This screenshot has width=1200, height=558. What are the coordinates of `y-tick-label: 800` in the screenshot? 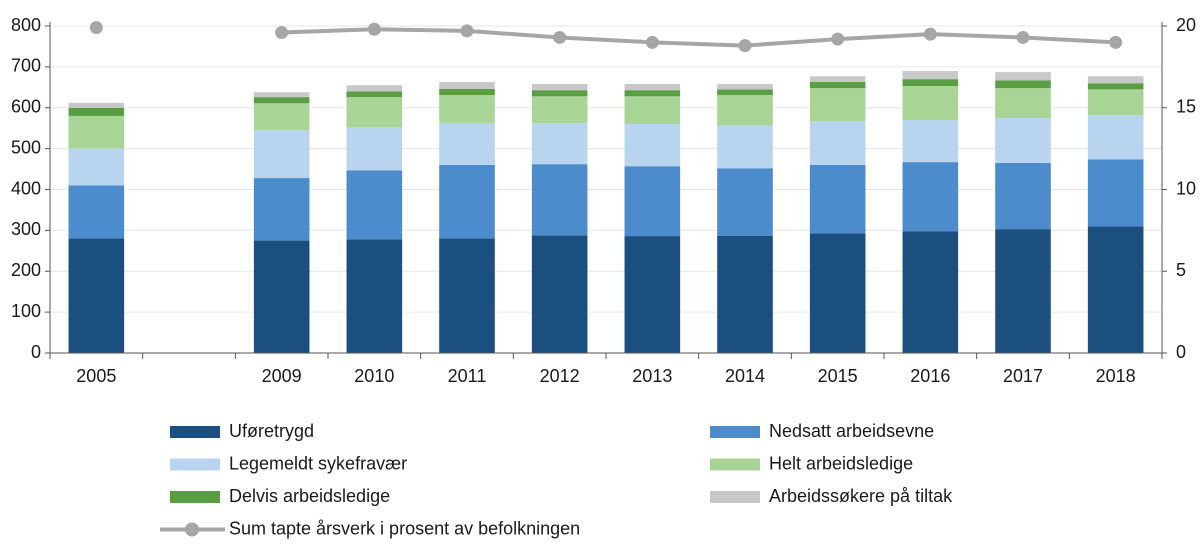 It's located at (26, 25).